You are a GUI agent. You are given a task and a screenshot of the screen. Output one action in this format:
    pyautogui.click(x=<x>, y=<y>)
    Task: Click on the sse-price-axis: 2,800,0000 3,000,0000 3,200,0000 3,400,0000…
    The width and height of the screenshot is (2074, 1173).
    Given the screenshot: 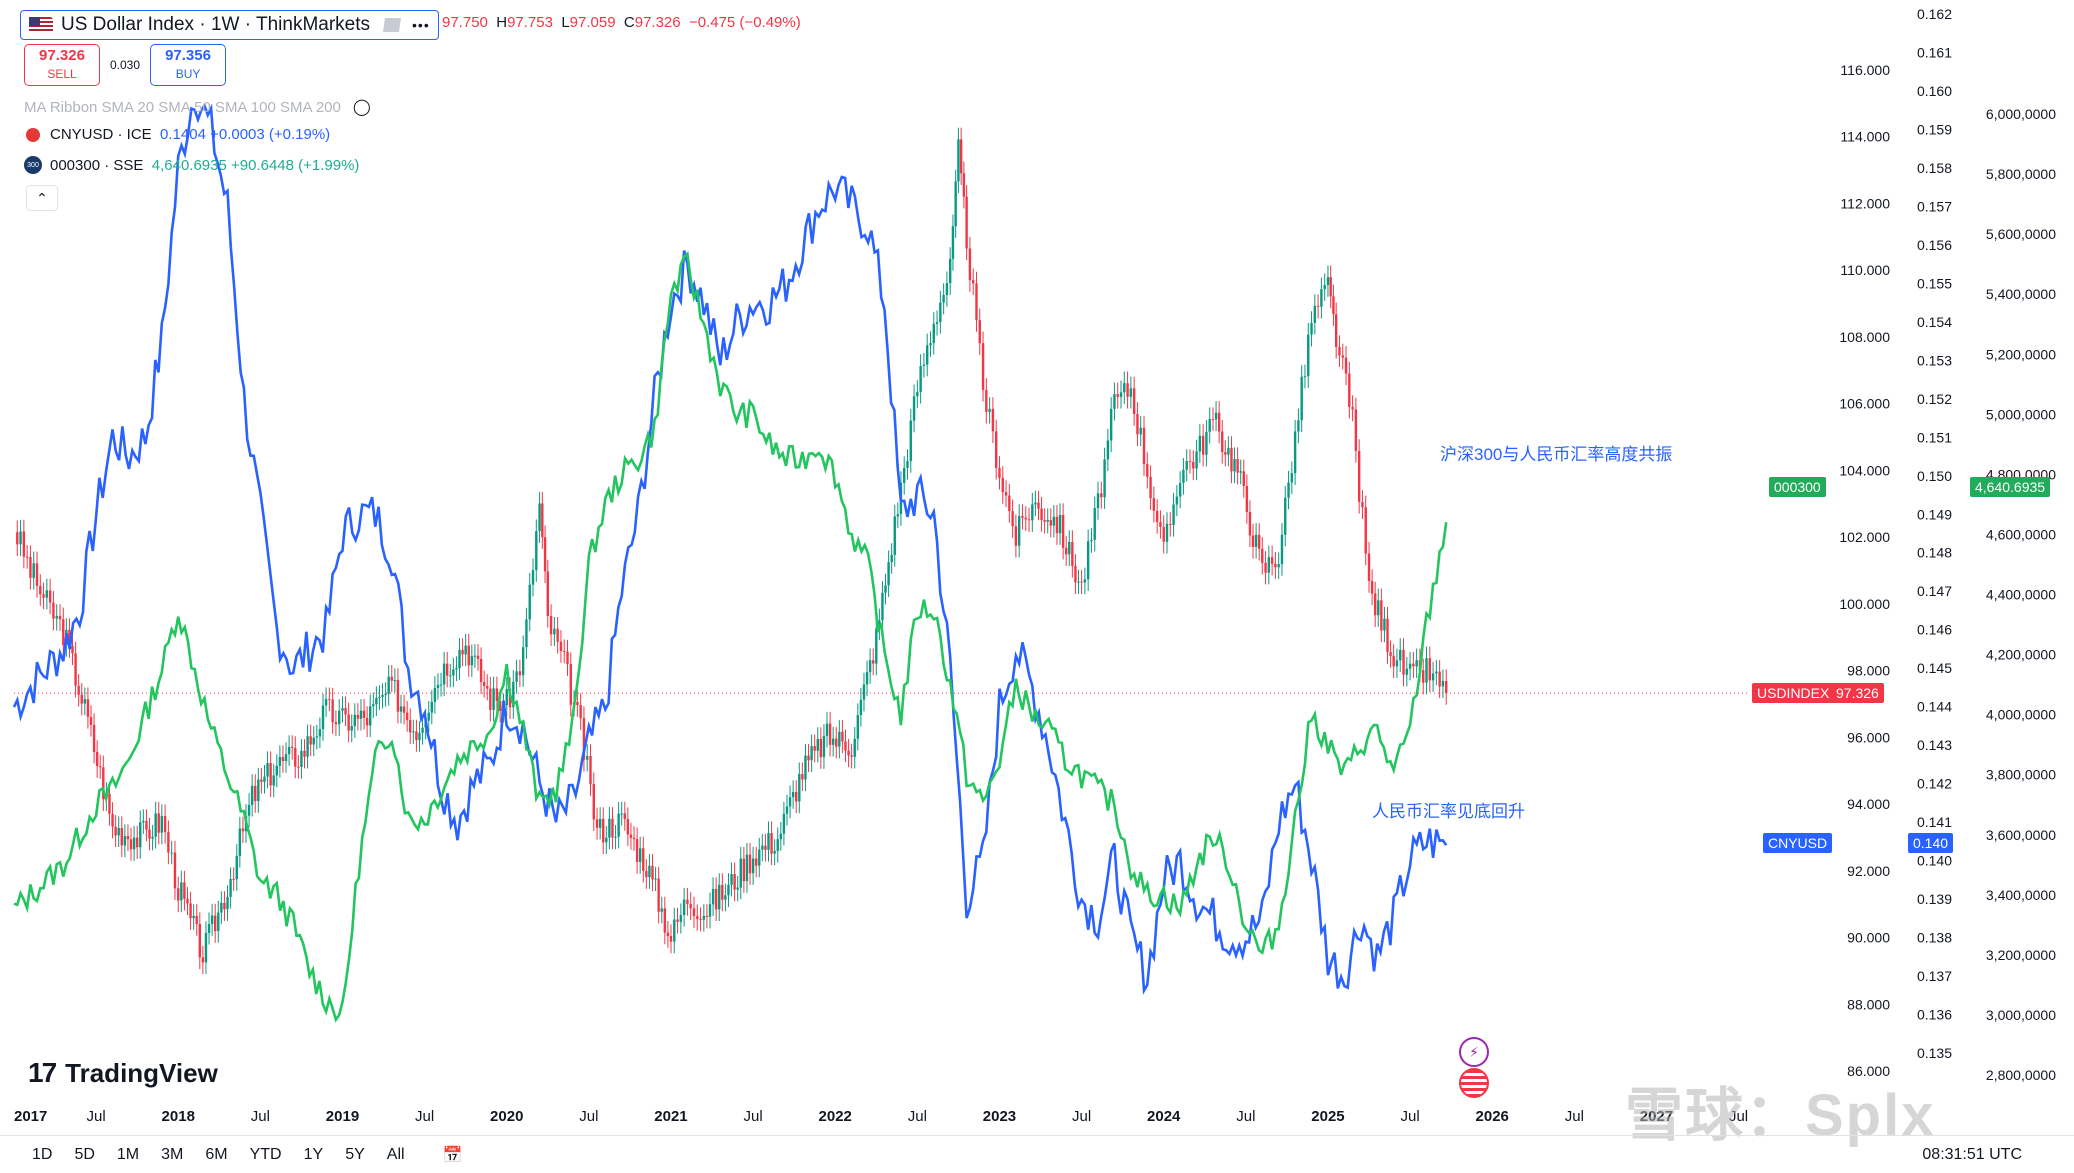 What is the action you would take?
    pyautogui.click(x=2021, y=594)
    